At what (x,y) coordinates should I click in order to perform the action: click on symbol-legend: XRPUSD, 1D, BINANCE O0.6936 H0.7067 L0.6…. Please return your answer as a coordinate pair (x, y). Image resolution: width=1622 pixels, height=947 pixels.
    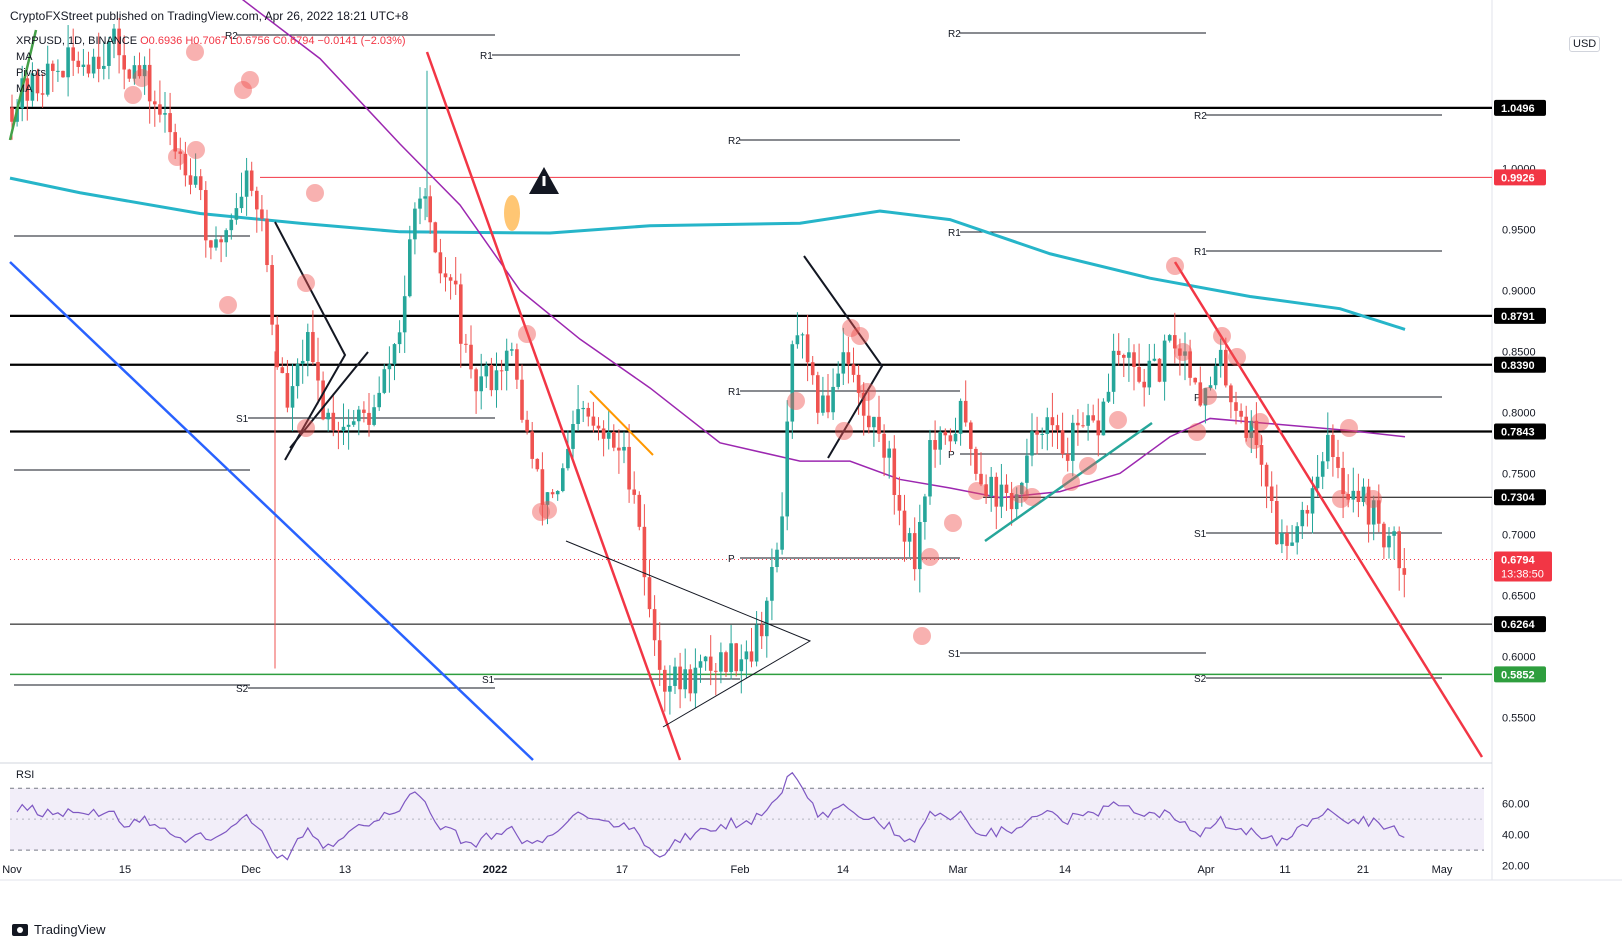
    Looking at the image, I should click on (211, 65).